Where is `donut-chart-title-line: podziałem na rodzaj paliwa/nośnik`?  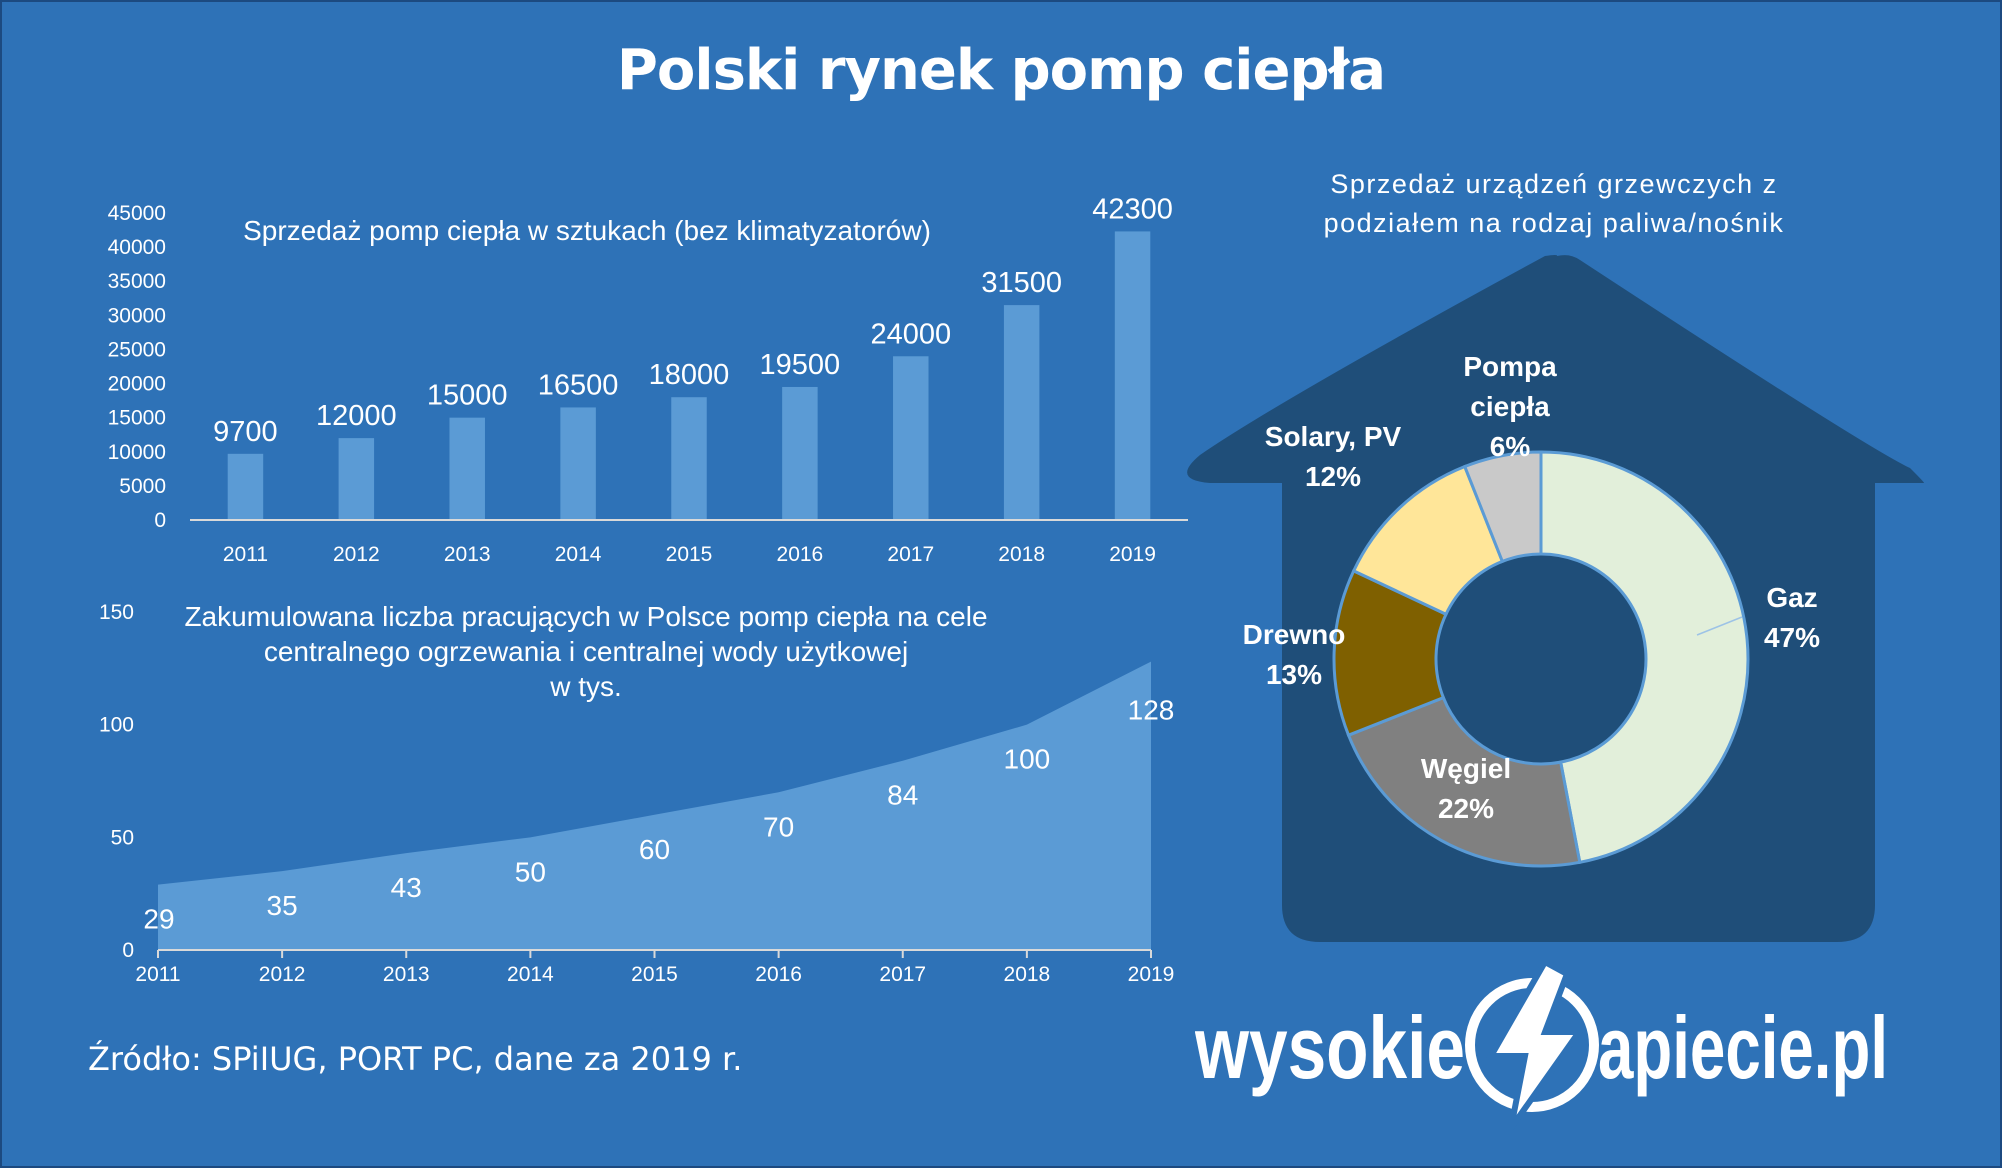 donut-chart-title-line: podziałem na rodzaj paliwa/nośnik is located at coordinates (1554, 223).